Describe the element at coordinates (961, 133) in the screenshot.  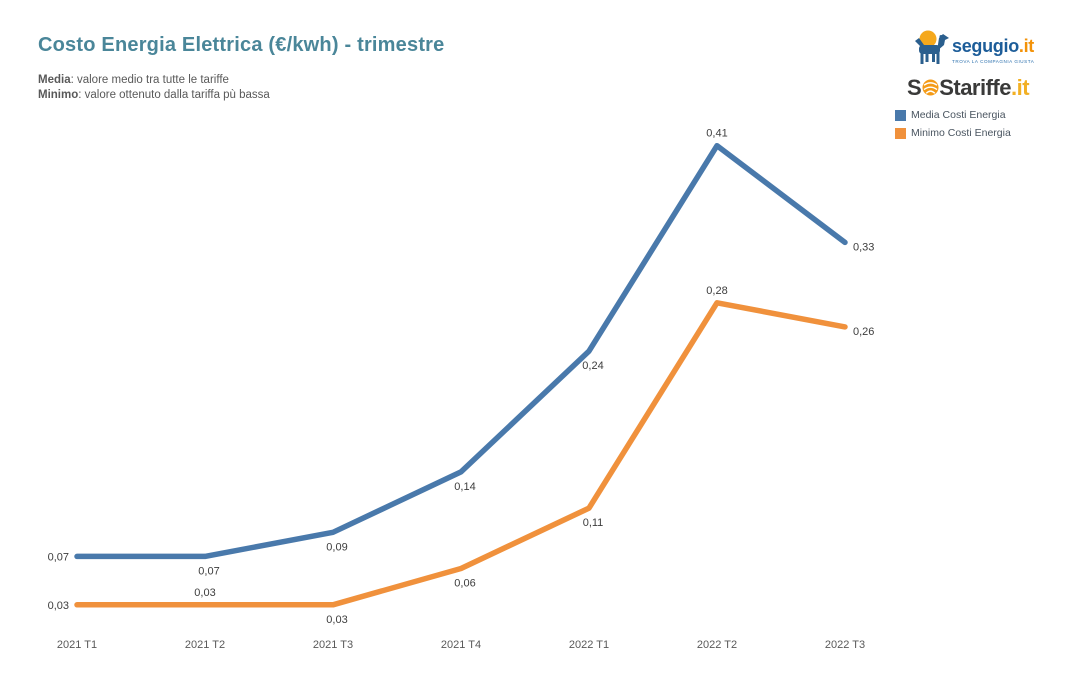
I see `legend-label-minimo: Minimo Costi Energia` at that location.